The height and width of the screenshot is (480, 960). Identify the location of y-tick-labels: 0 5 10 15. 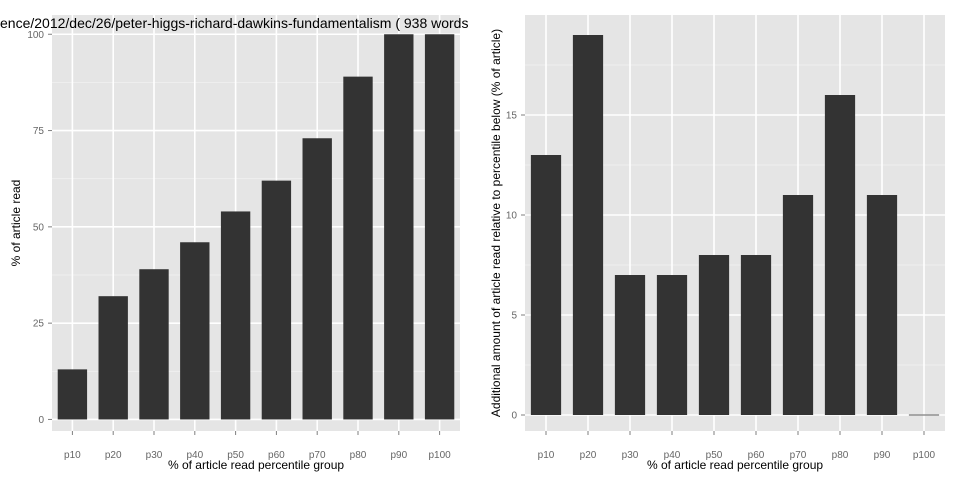
(515, 266).